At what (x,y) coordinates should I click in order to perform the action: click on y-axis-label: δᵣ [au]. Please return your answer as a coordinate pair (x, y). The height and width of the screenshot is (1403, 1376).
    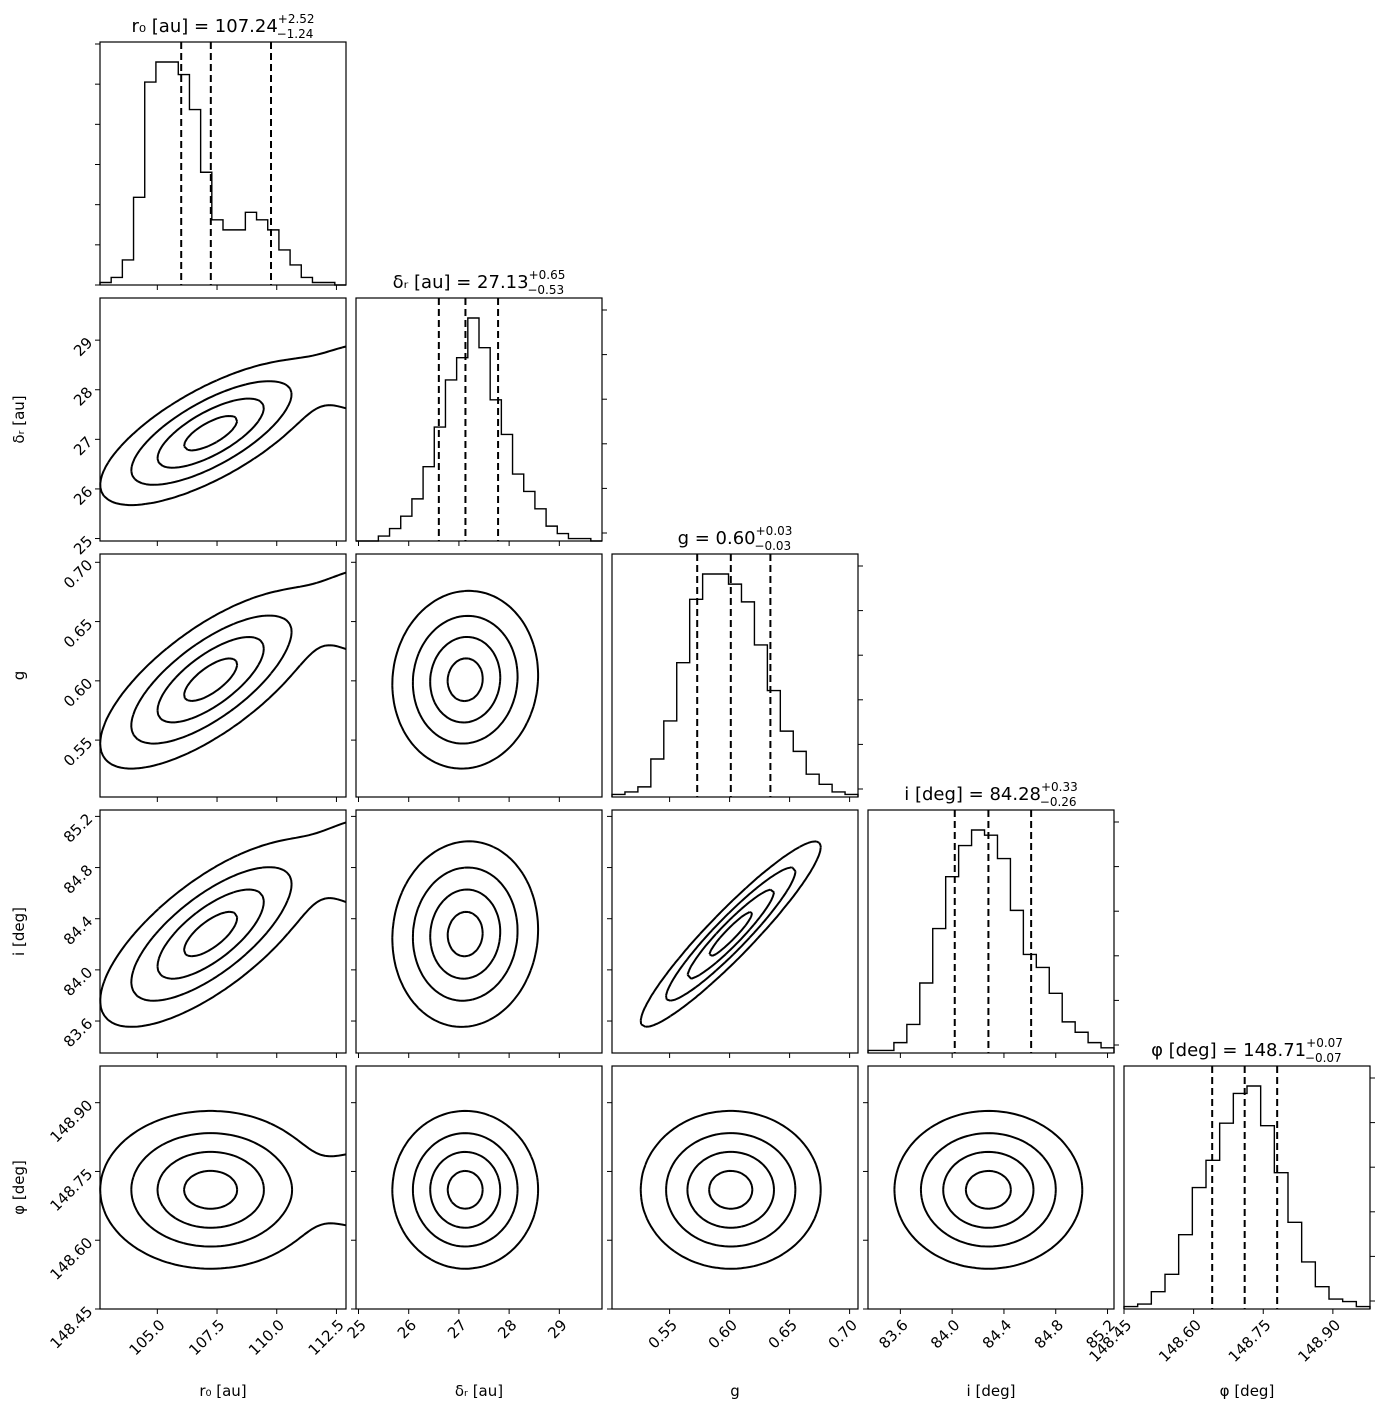
    Looking at the image, I should click on (19, 419).